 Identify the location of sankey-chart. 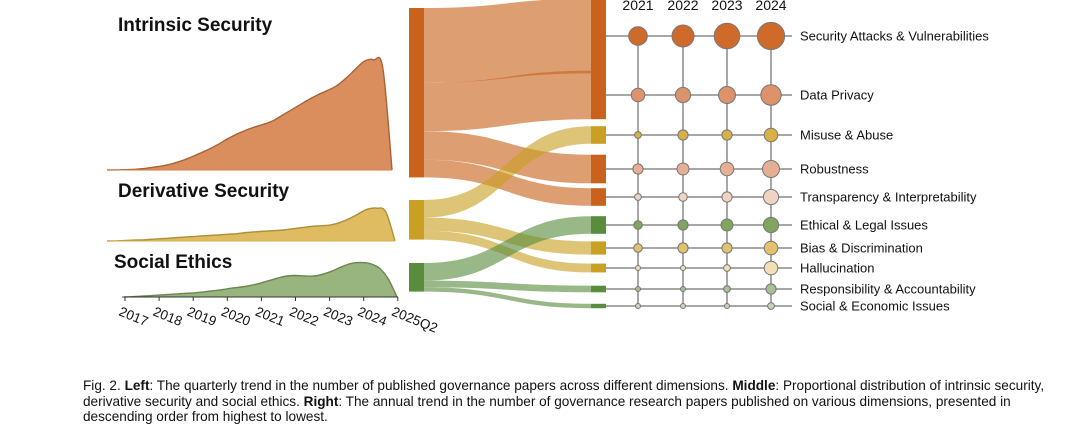
(507, 154).